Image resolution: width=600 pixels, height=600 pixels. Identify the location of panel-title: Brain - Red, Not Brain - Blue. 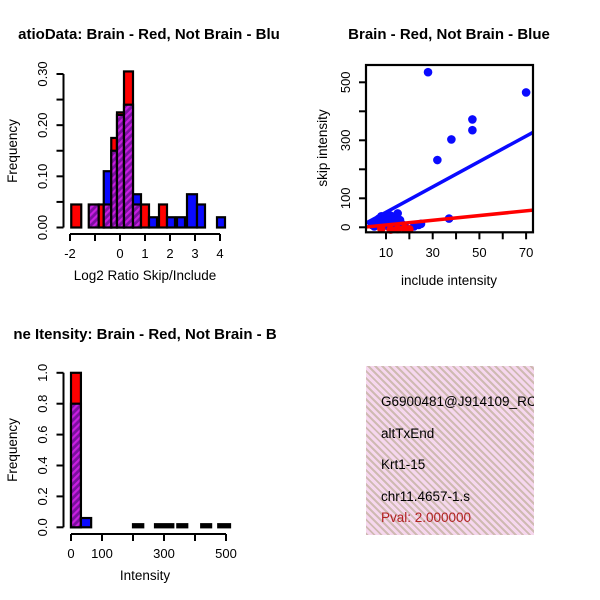
(449, 34).